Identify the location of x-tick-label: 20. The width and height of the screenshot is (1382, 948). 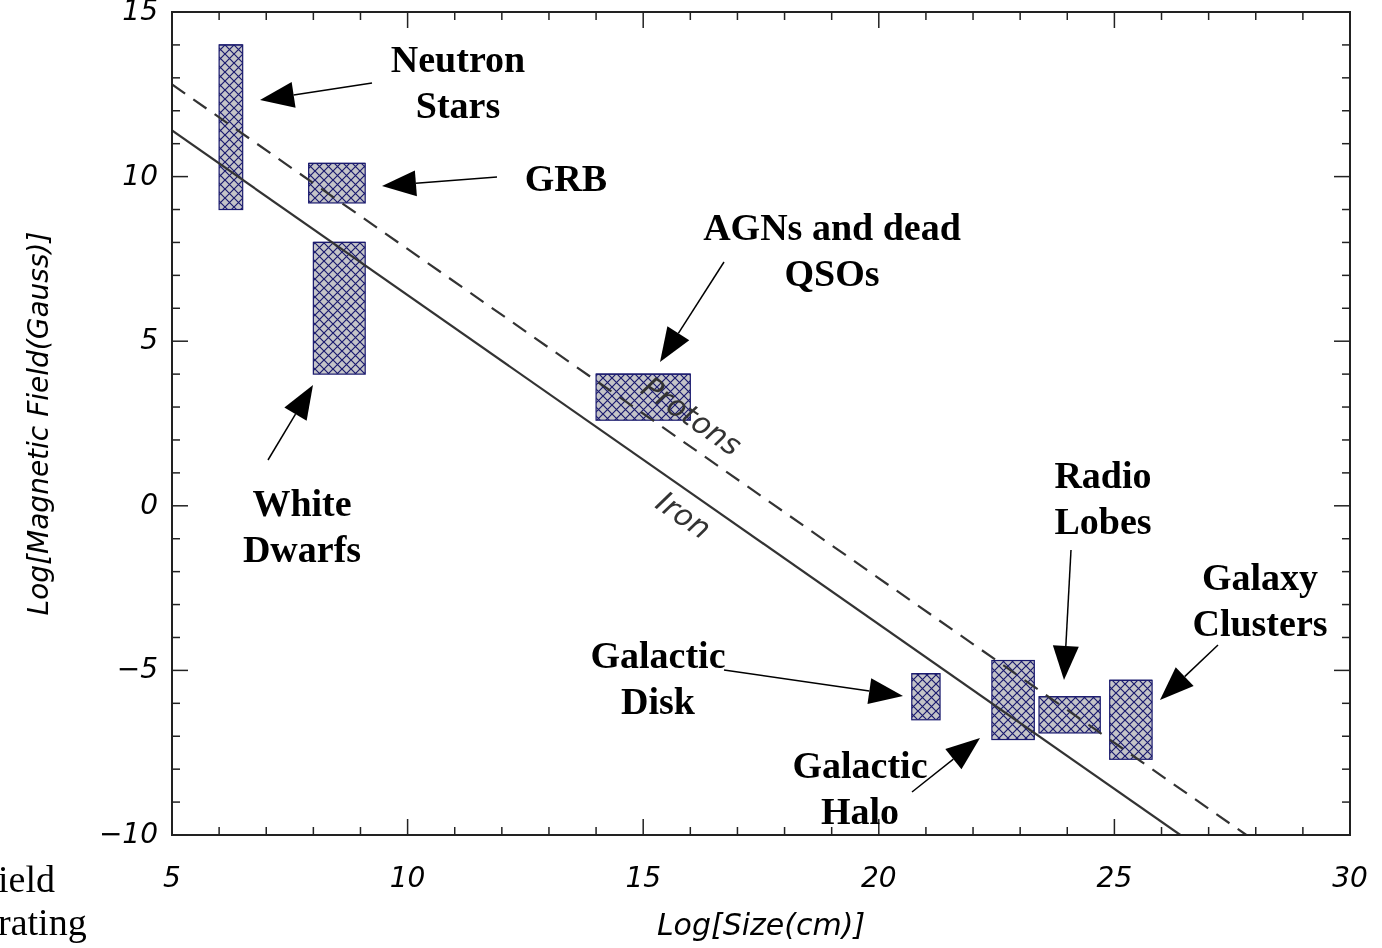
(878, 877).